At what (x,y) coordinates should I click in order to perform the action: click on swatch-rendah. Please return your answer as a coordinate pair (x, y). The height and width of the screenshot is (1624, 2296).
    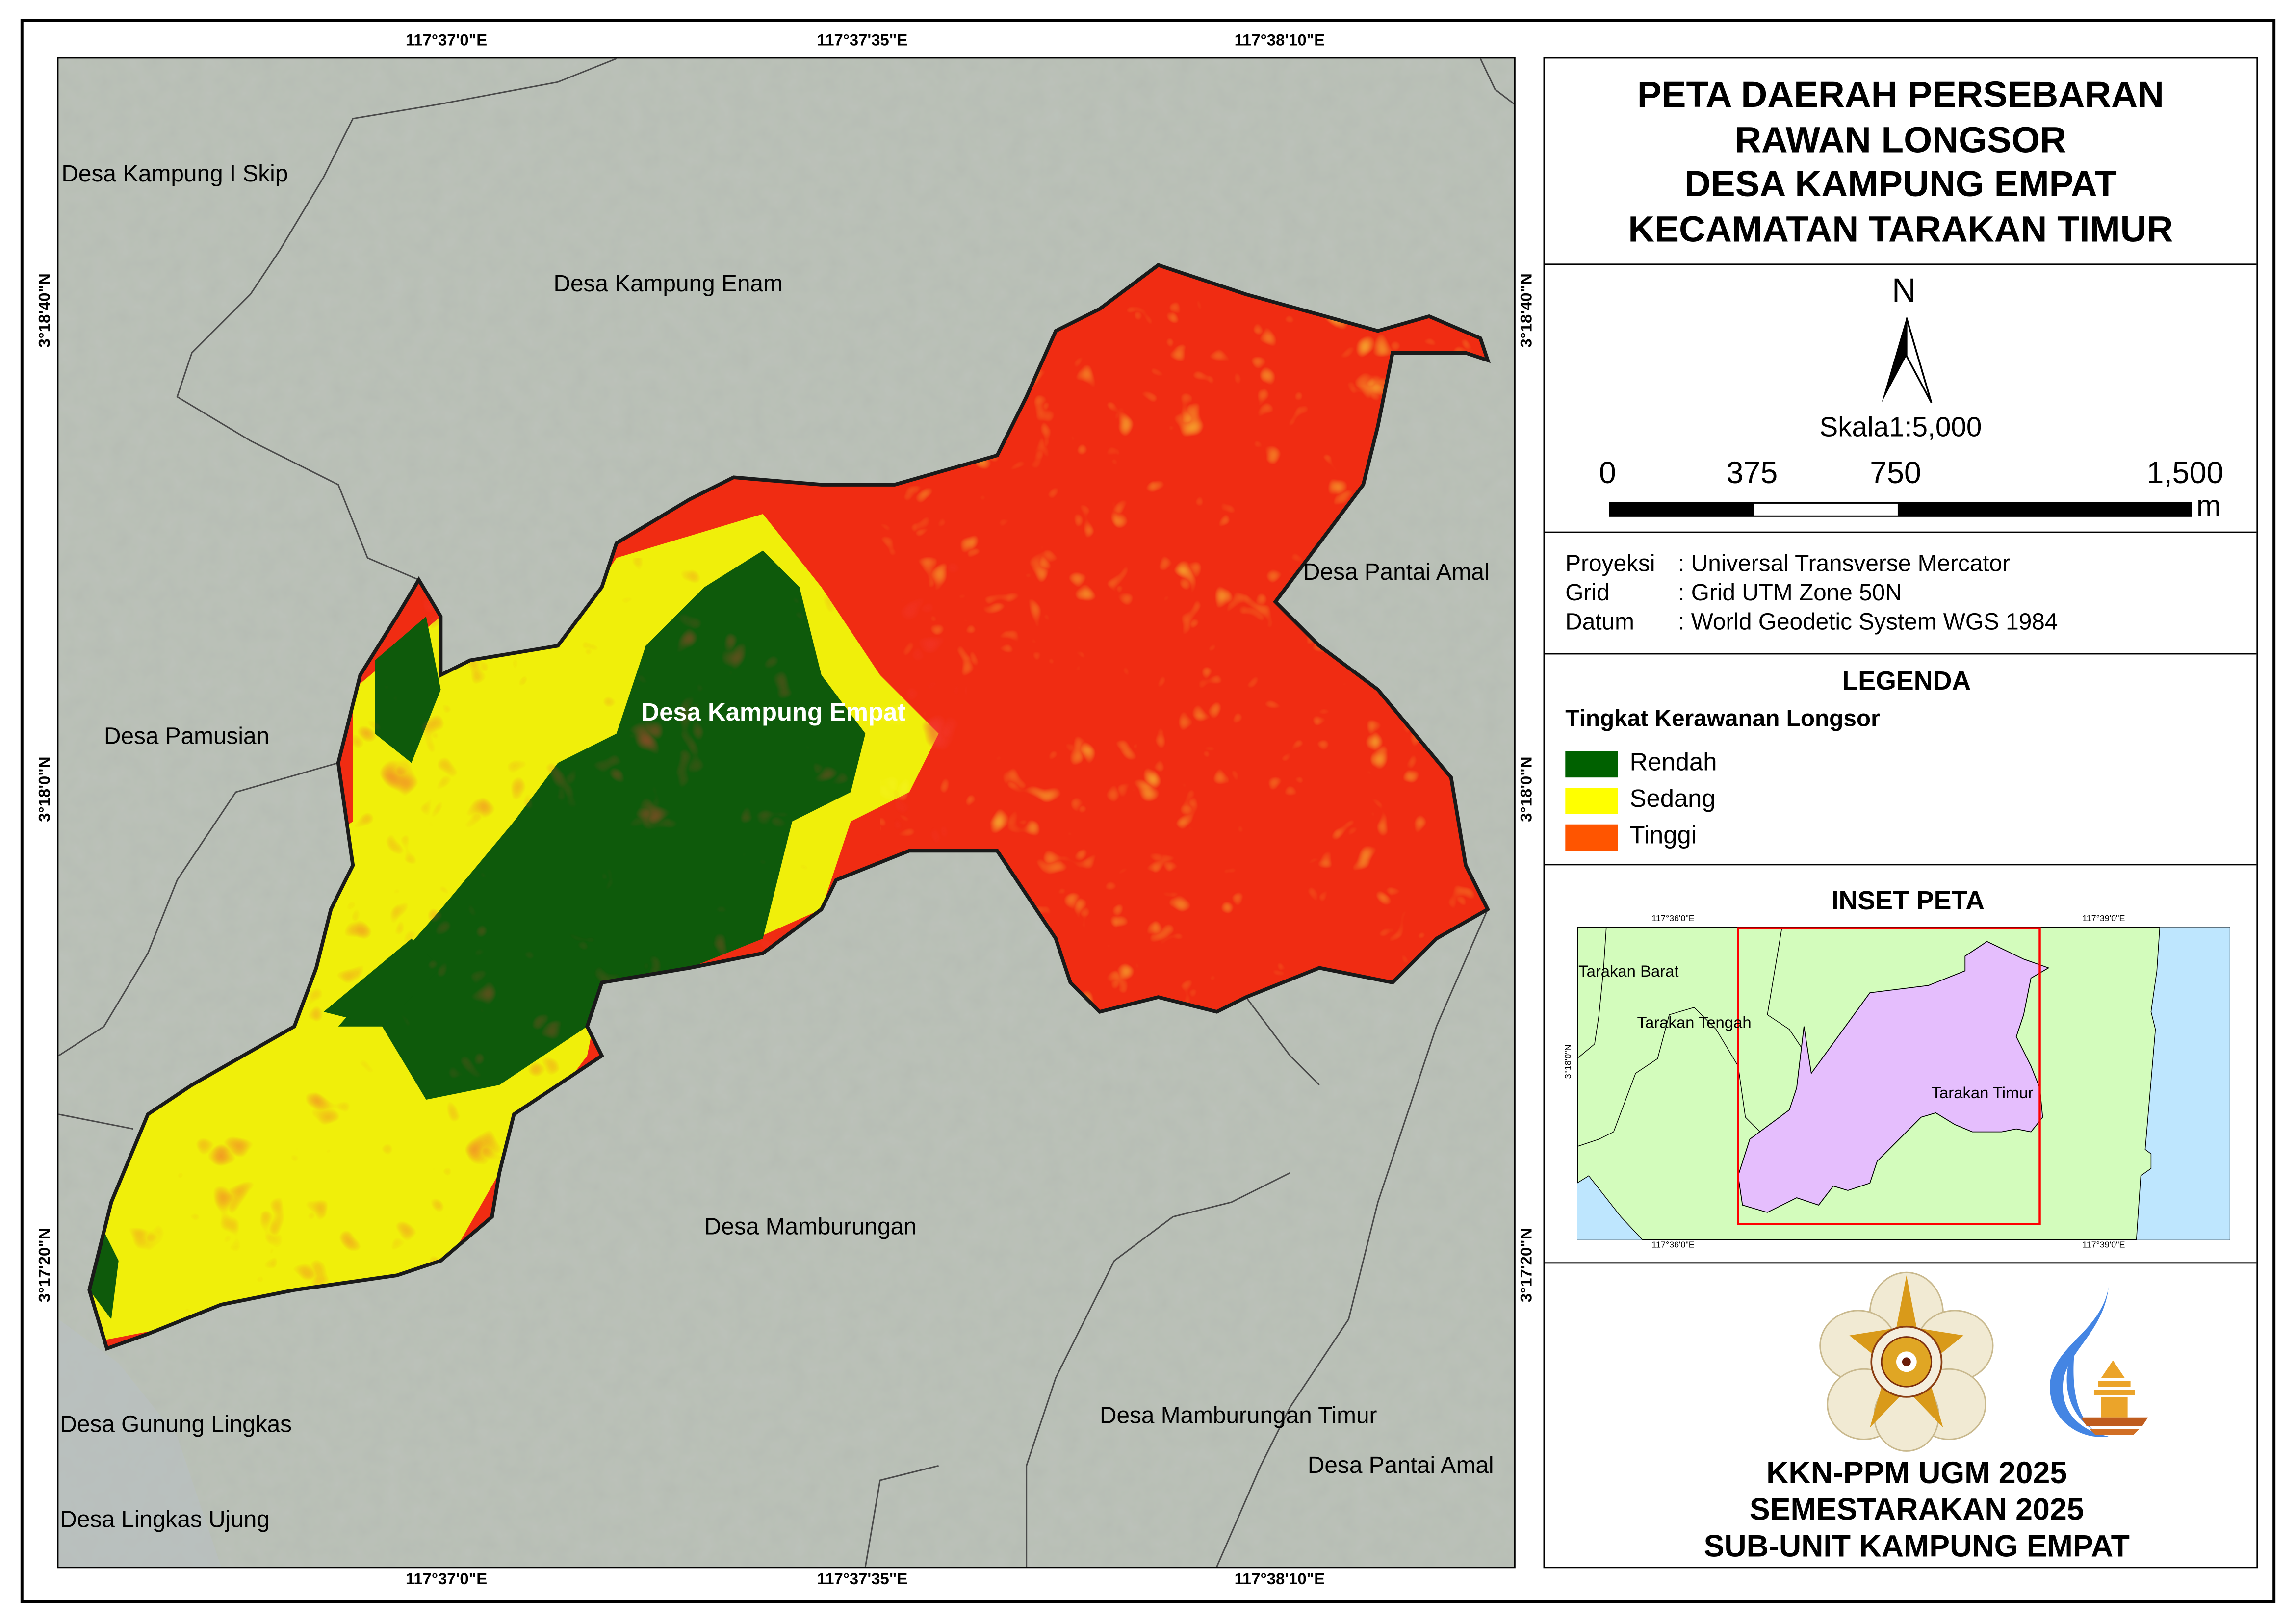
    Looking at the image, I should click on (1591, 763).